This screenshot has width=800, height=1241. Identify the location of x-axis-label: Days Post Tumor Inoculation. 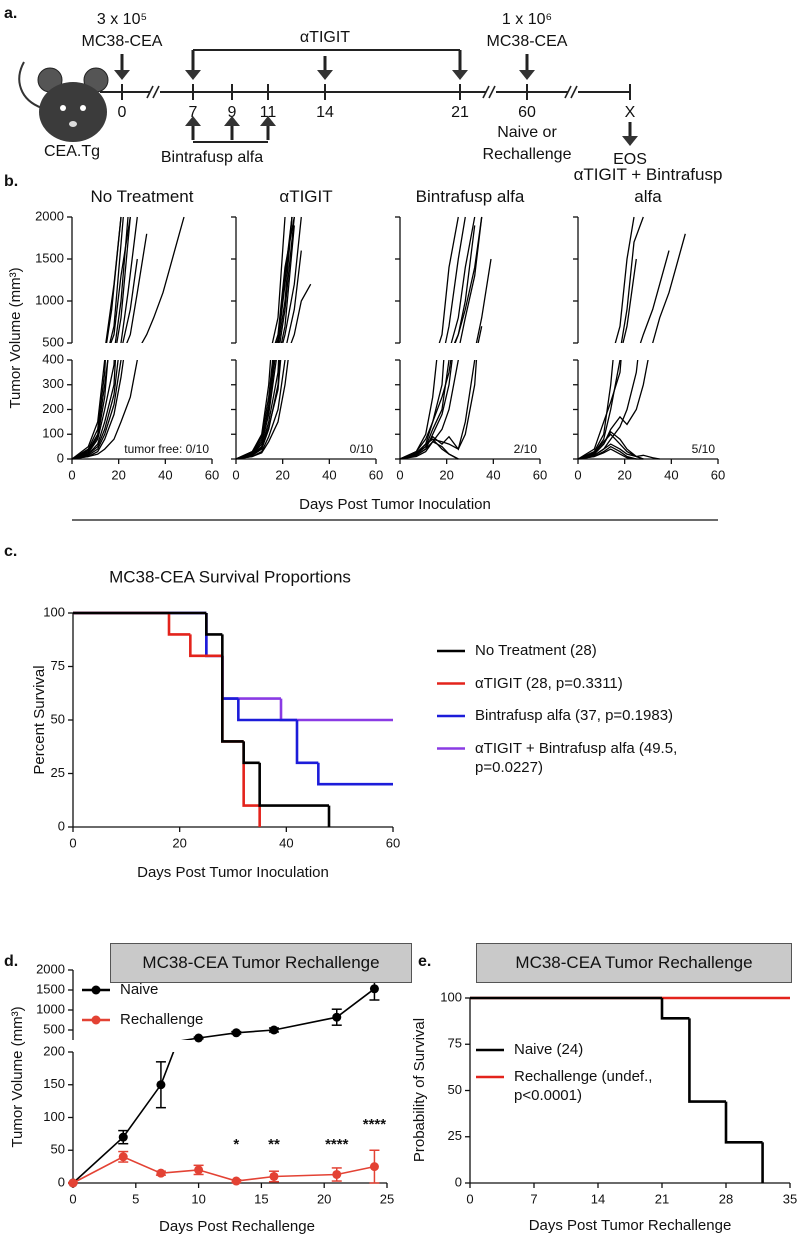
(233, 872).